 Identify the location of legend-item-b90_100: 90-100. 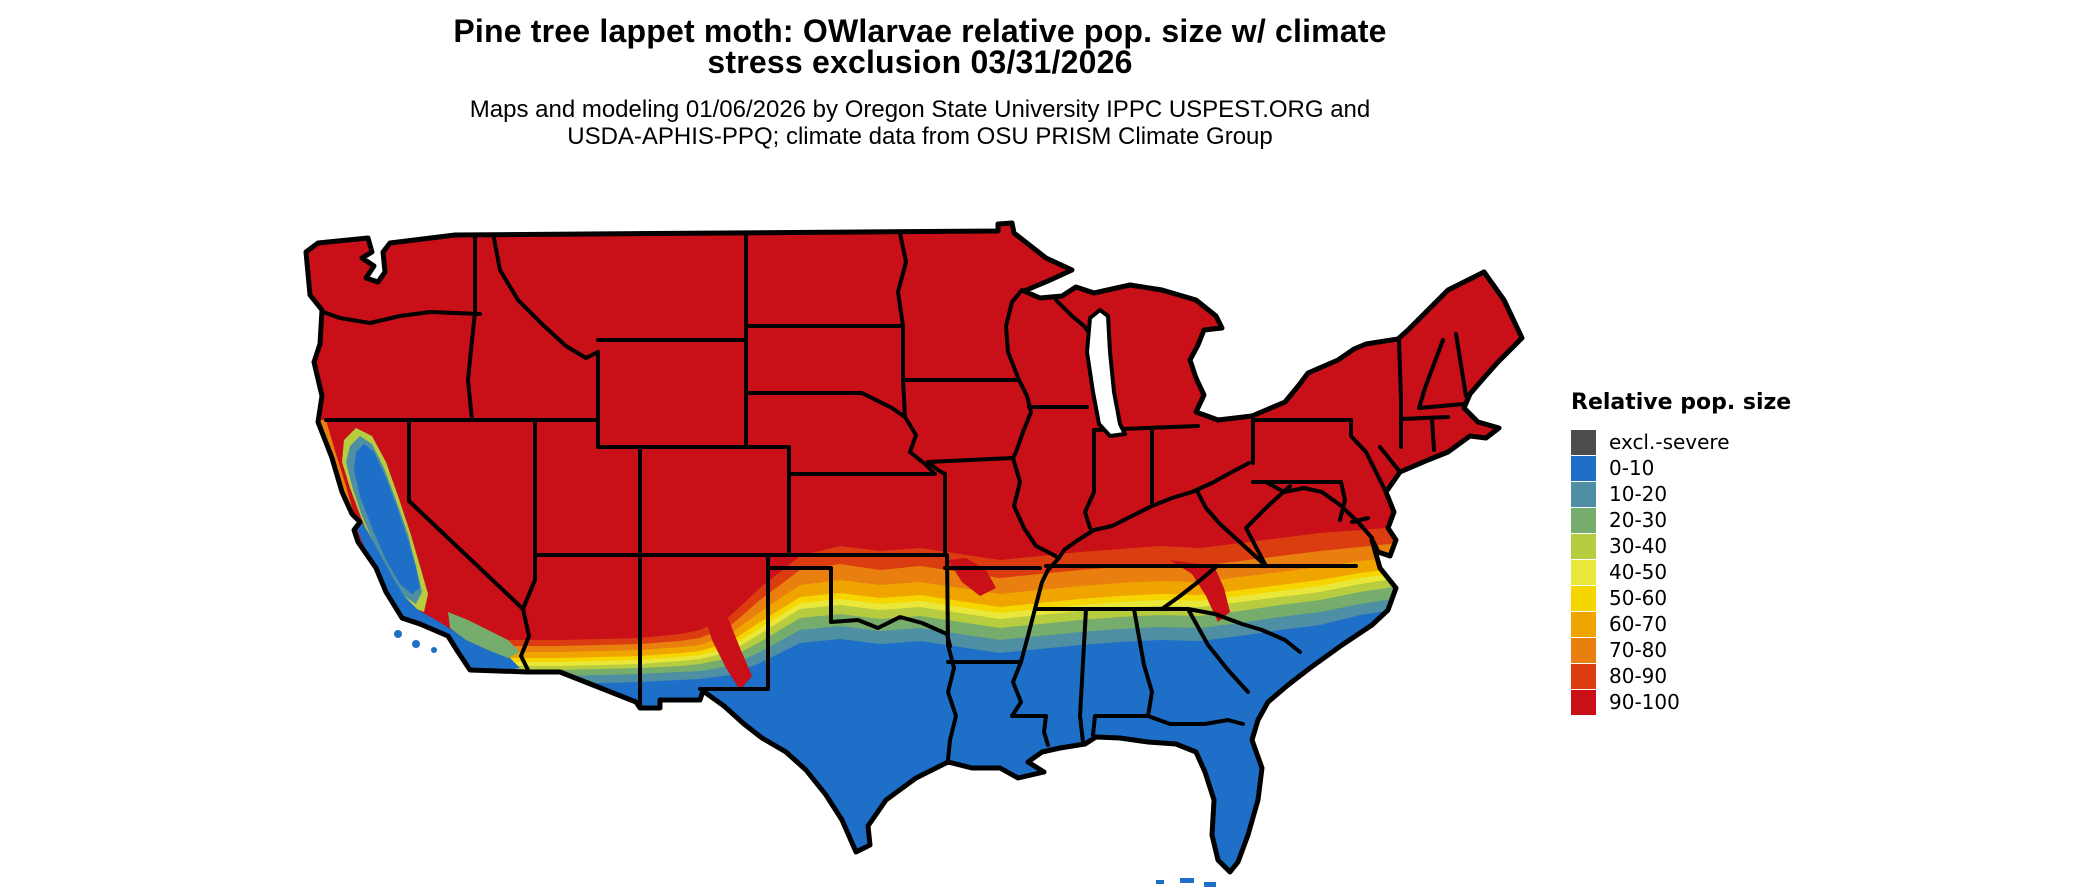
(1681, 702).